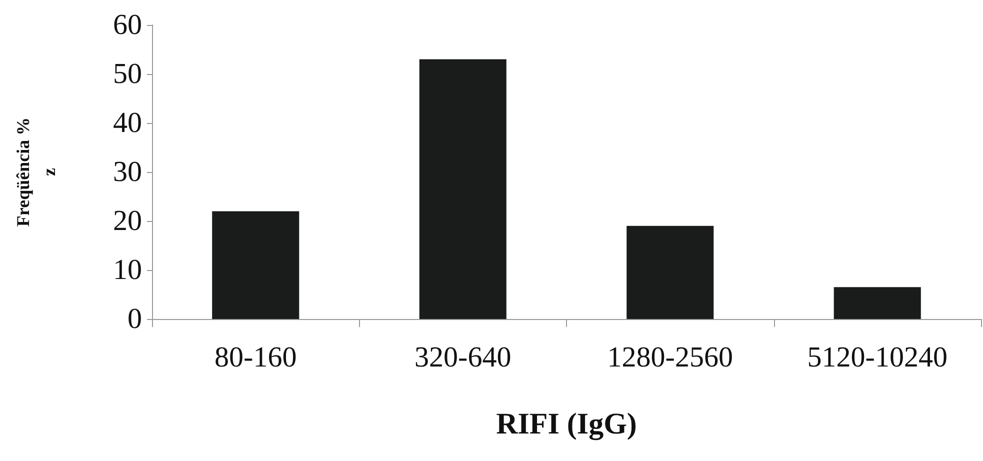 The width and height of the screenshot is (983, 461). I want to click on y-axis-title: Freqüência % z, so click(36, 172).